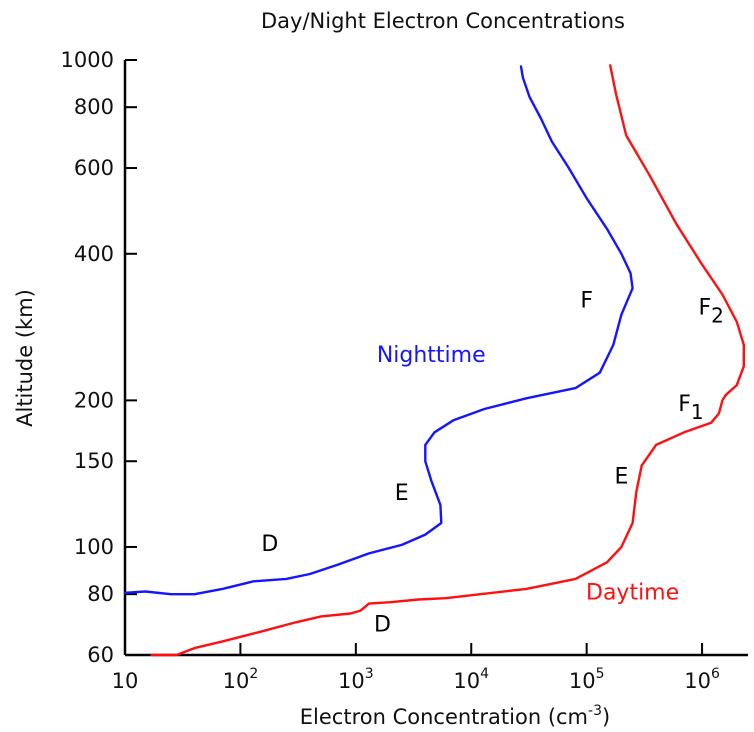  Describe the element at coordinates (690, 408) in the screenshot. I see `annotation-label: F1` at that location.